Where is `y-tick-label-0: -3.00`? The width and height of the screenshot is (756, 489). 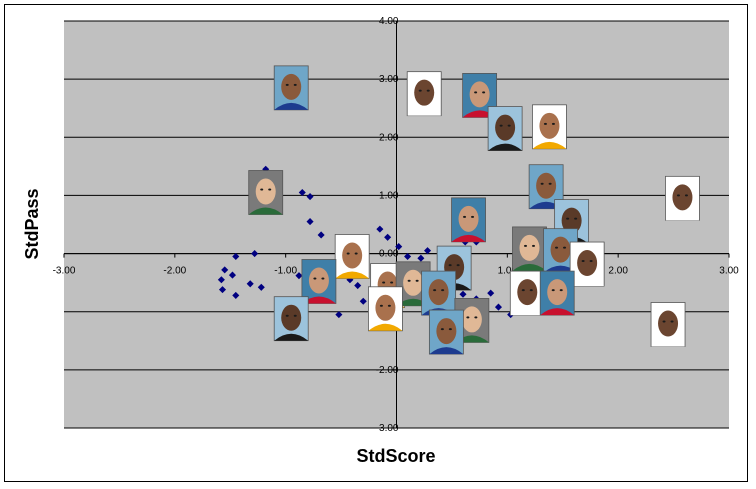
y-tick-label-0: -3.00 is located at coordinates (387, 428).